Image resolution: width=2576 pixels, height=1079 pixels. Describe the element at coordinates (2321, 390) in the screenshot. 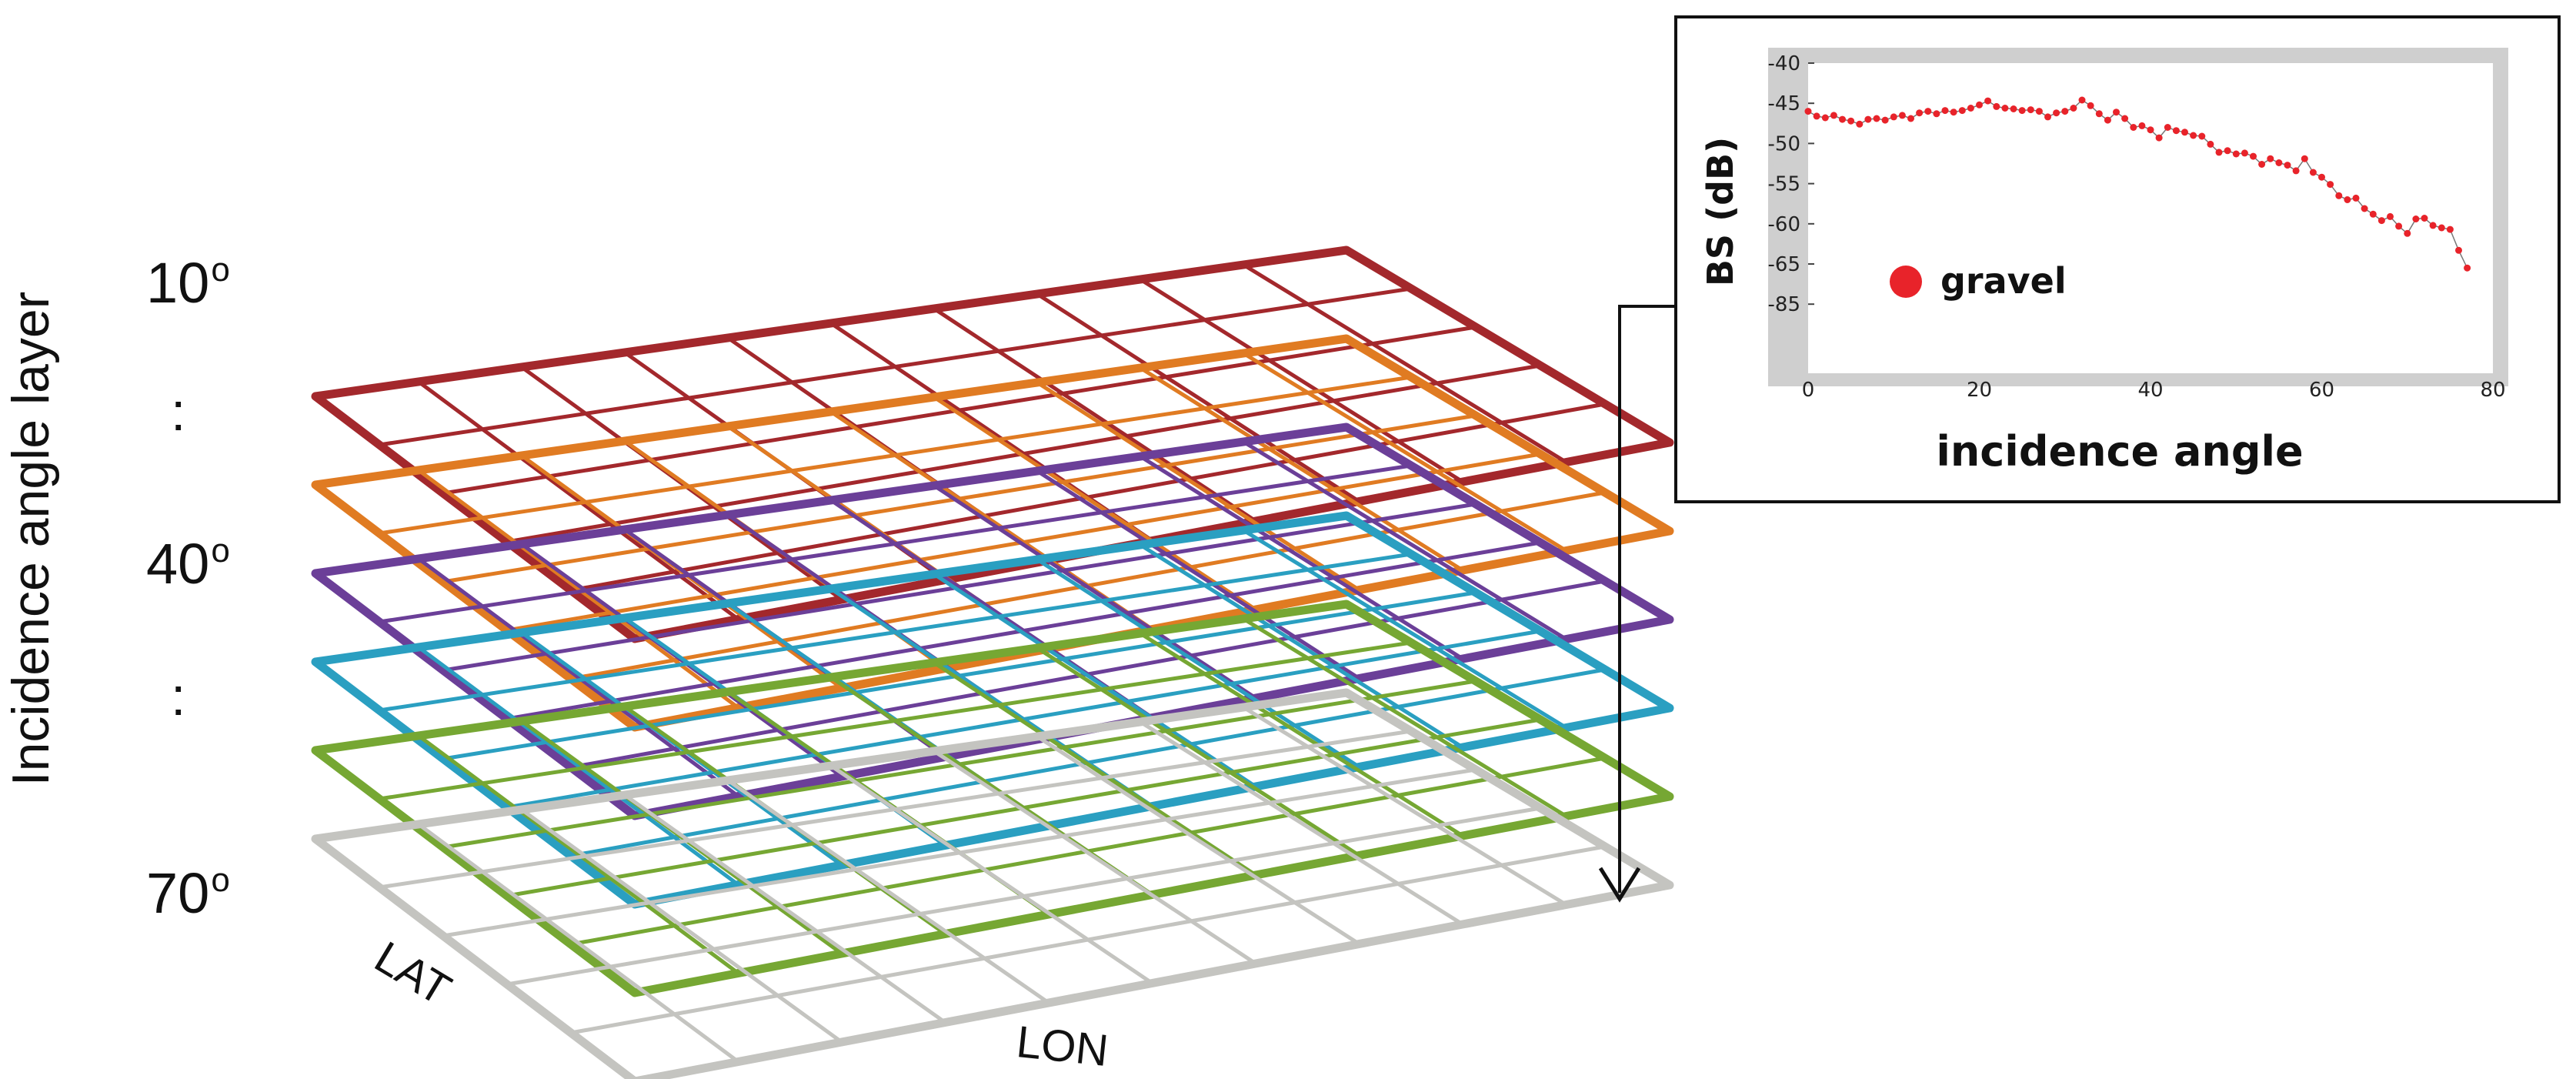

I see `x-tick-label: 60` at that location.